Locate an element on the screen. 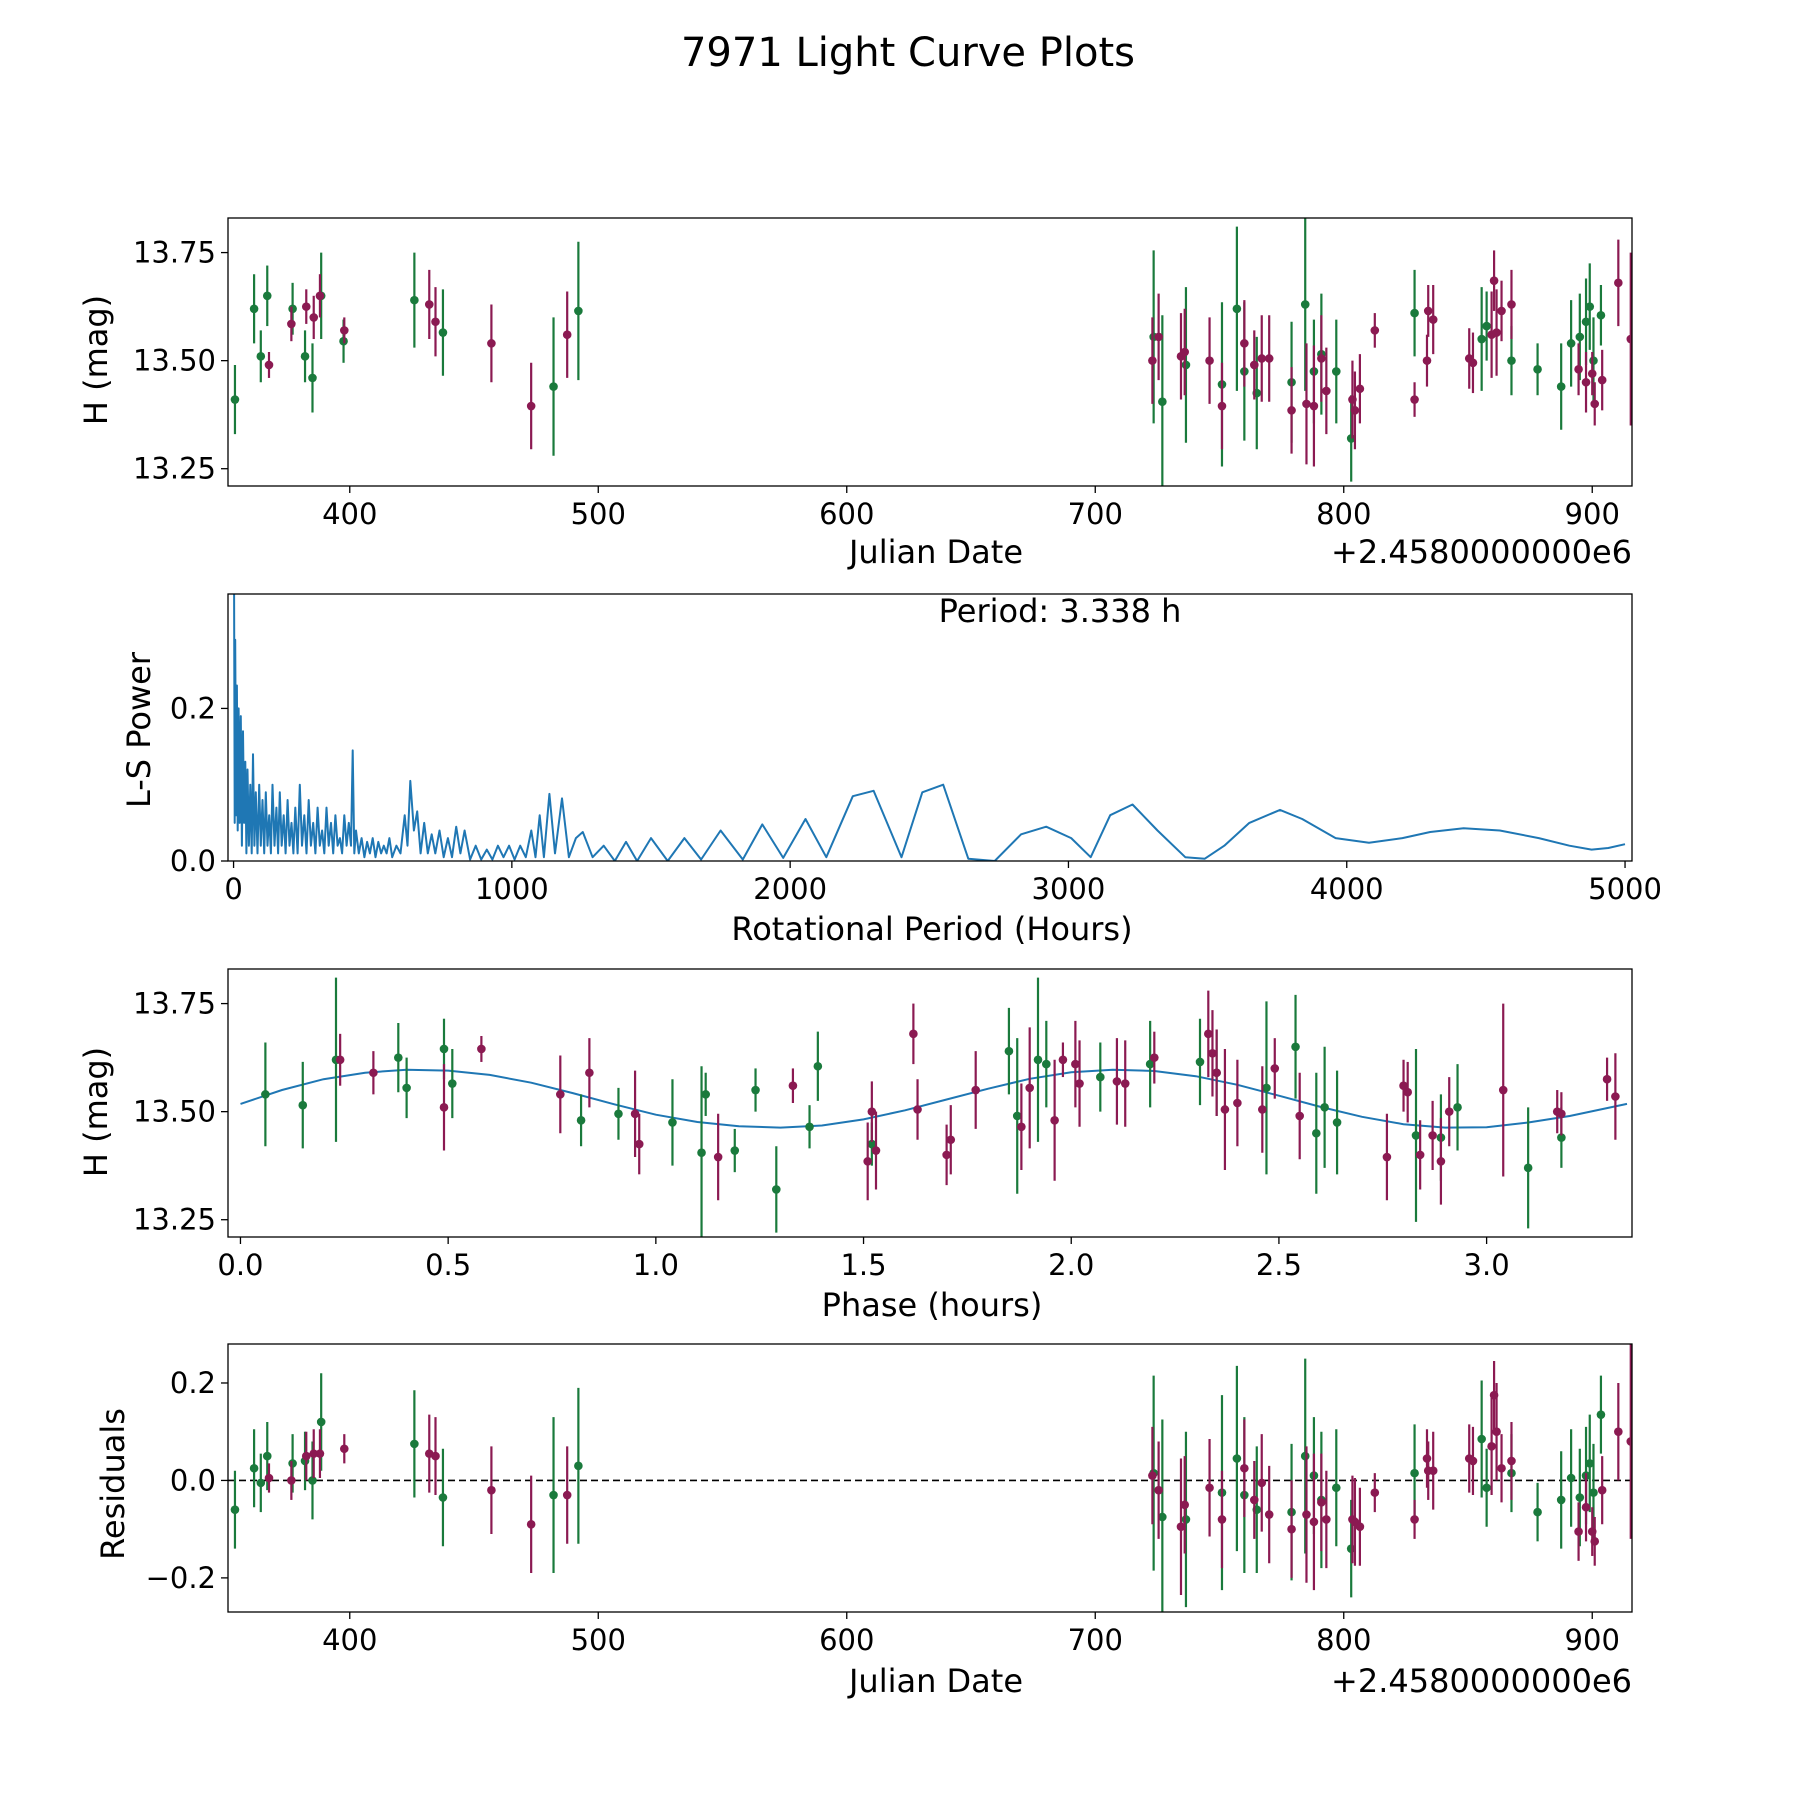 Image resolution: width=1800 pixels, height=1800 pixels. periodogram-xtick-label: 0 is located at coordinates (233, 889).